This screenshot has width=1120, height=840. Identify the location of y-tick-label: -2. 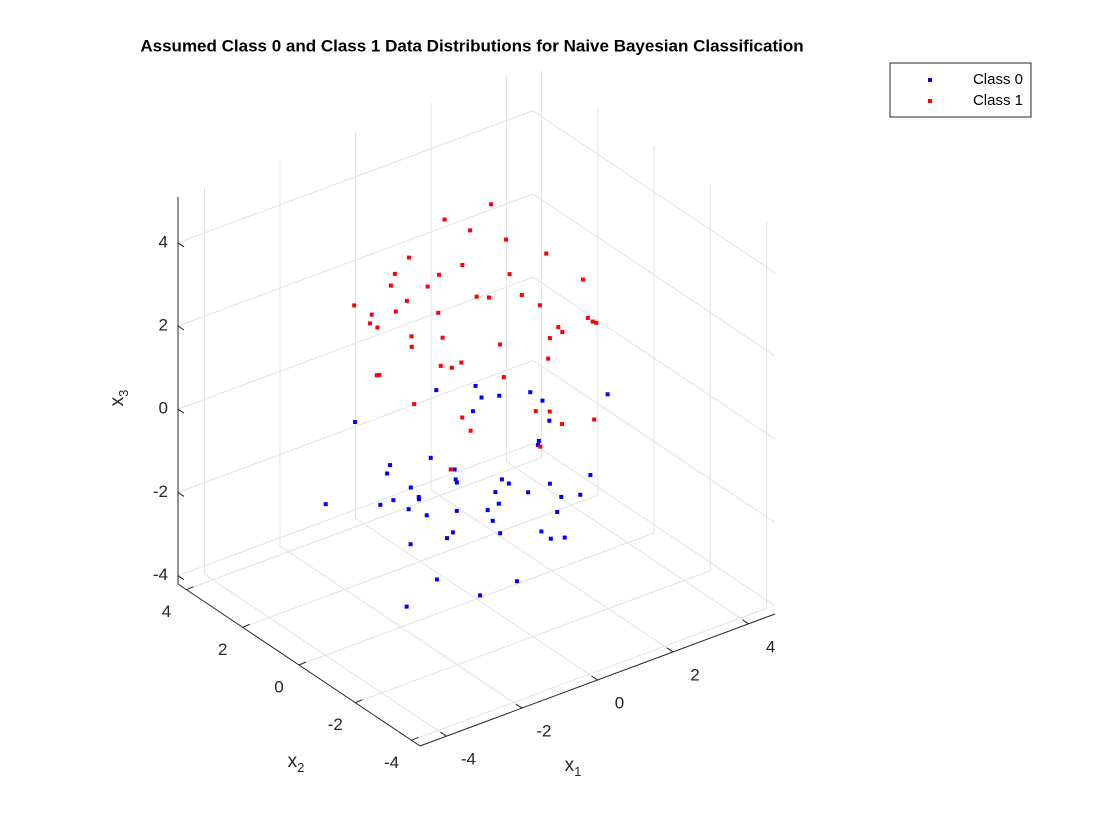
(335, 724).